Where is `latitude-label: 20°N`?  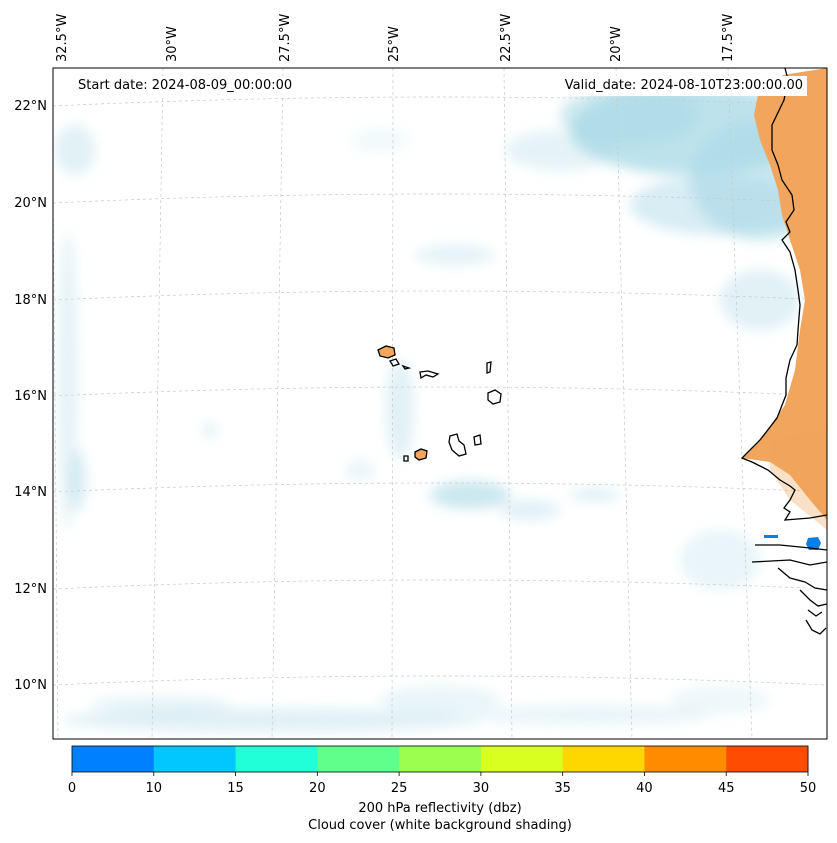
latitude-label: 20°N is located at coordinates (30, 203).